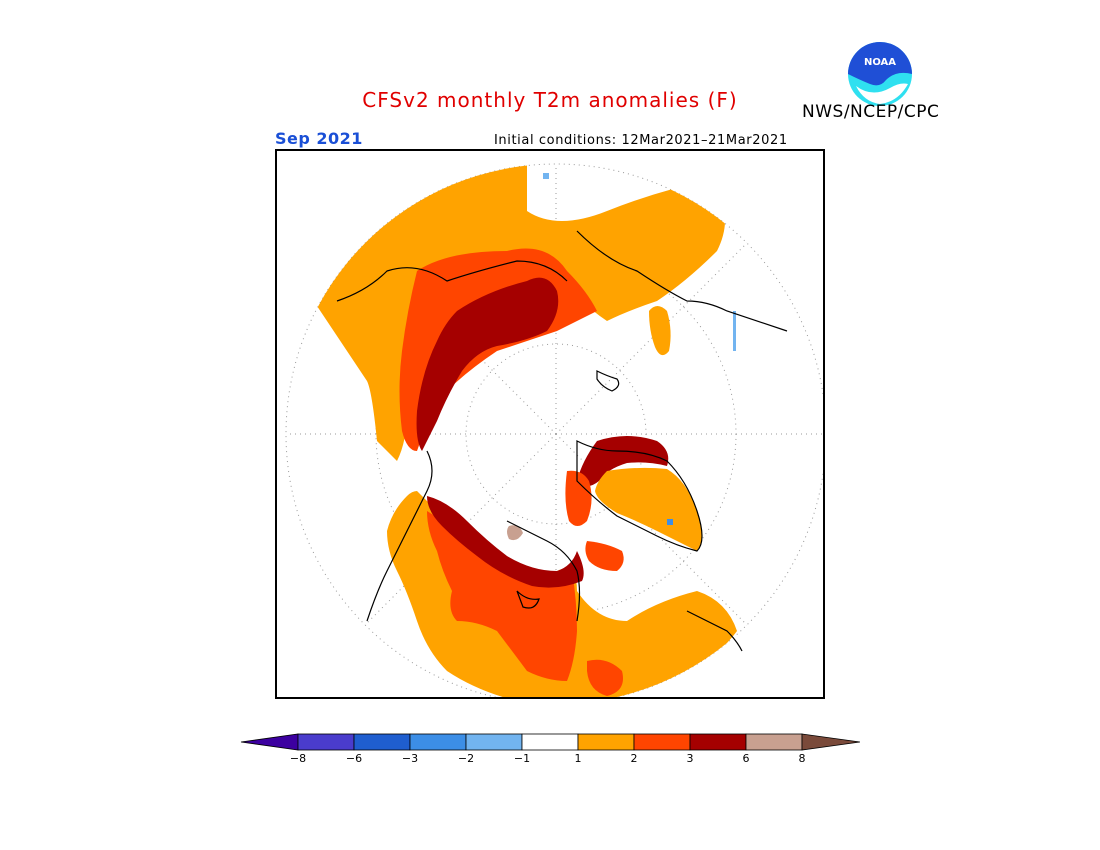  What do you see at coordinates (831, 742) in the screenshot?
I see `legend-arrow-high` at bounding box center [831, 742].